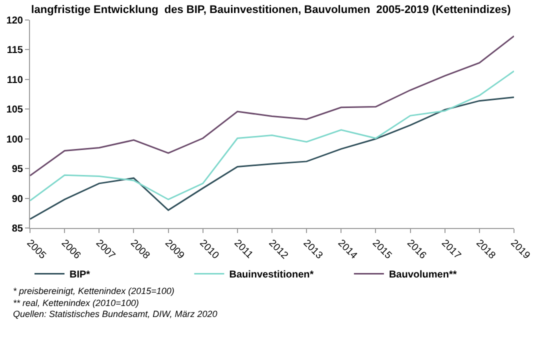  I want to click on text: * preisbereinigt, Kettenindex (2015=100), so click(93, 291).